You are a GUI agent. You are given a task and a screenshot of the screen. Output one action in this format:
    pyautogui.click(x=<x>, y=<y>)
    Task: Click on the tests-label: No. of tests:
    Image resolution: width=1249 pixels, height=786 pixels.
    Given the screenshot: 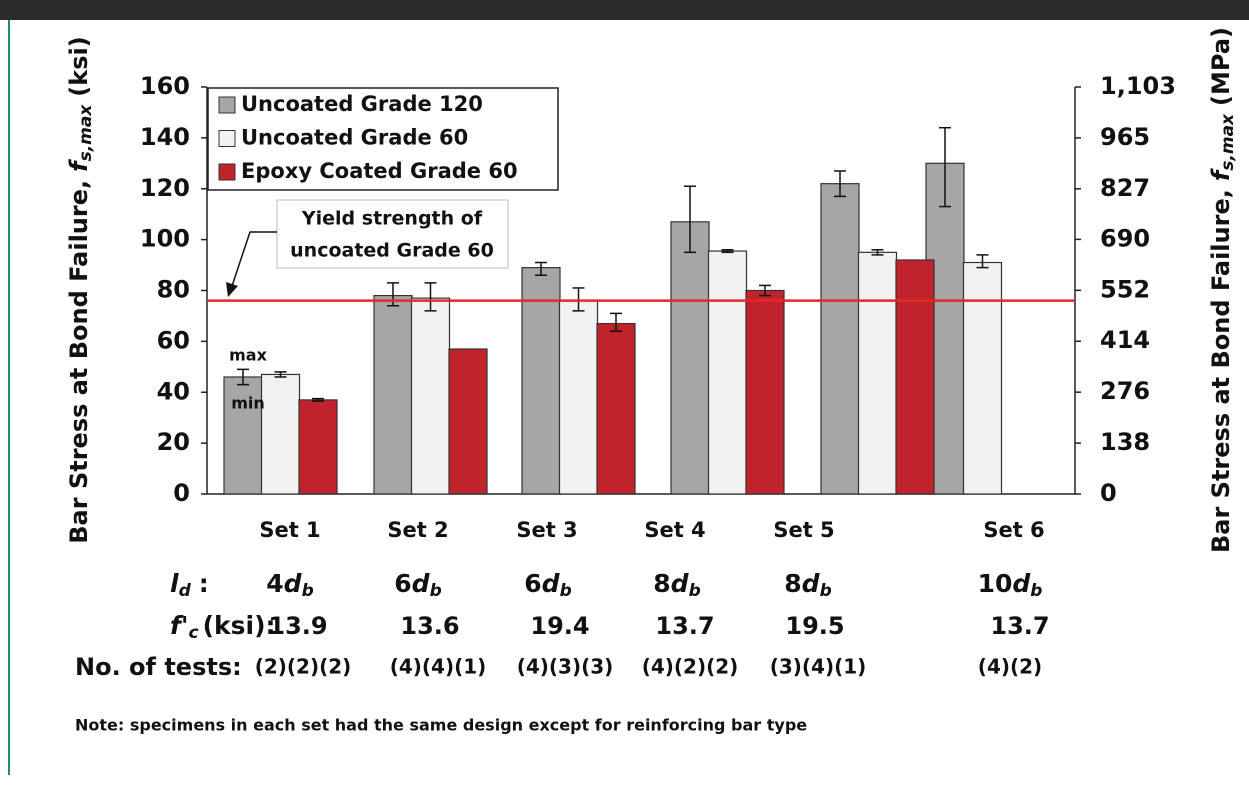 What is the action you would take?
    pyautogui.click(x=158, y=667)
    